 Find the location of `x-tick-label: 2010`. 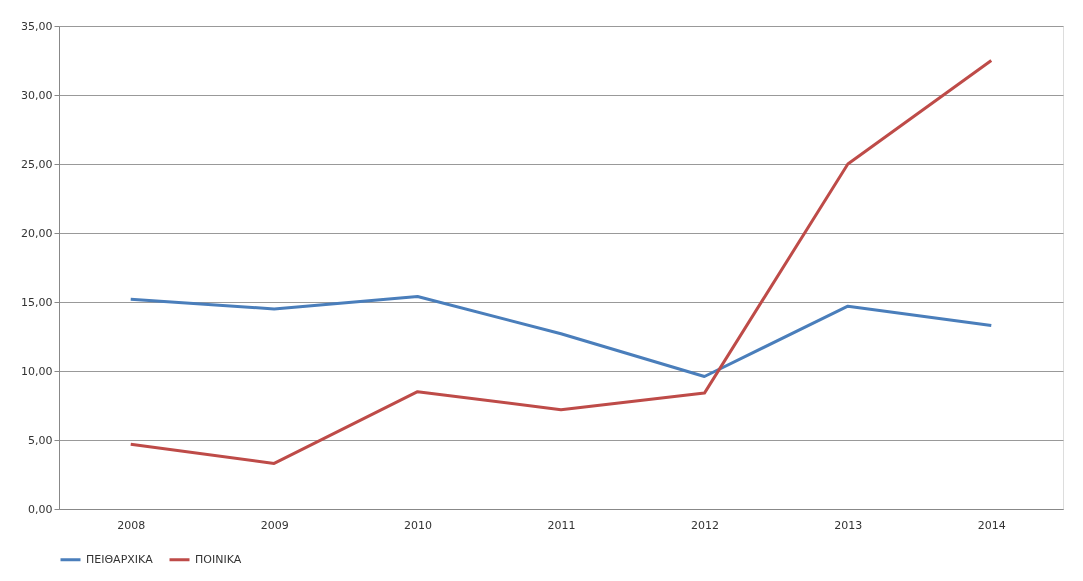

x-tick-label: 2010 is located at coordinates (418, 525).